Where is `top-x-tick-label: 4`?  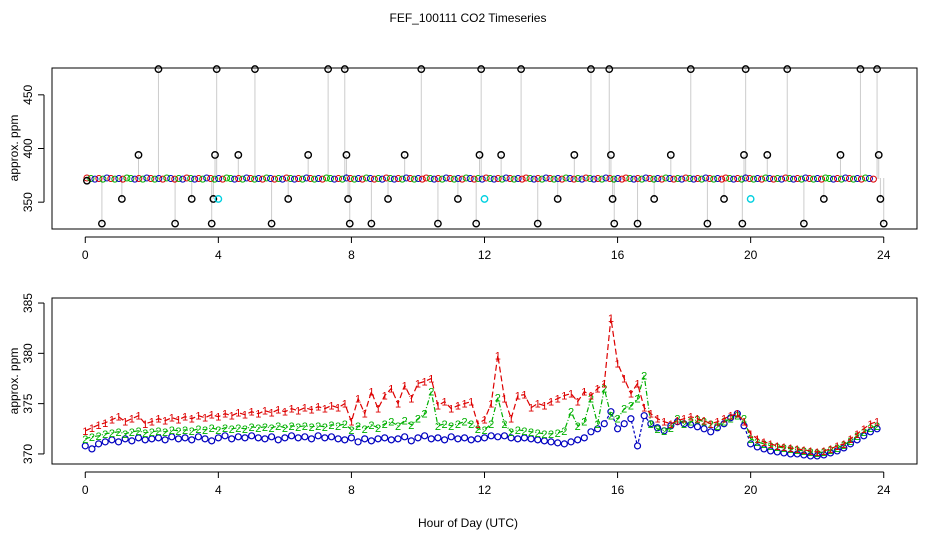
top-x-tick-label: 4 is located at coordinates (218, 255).